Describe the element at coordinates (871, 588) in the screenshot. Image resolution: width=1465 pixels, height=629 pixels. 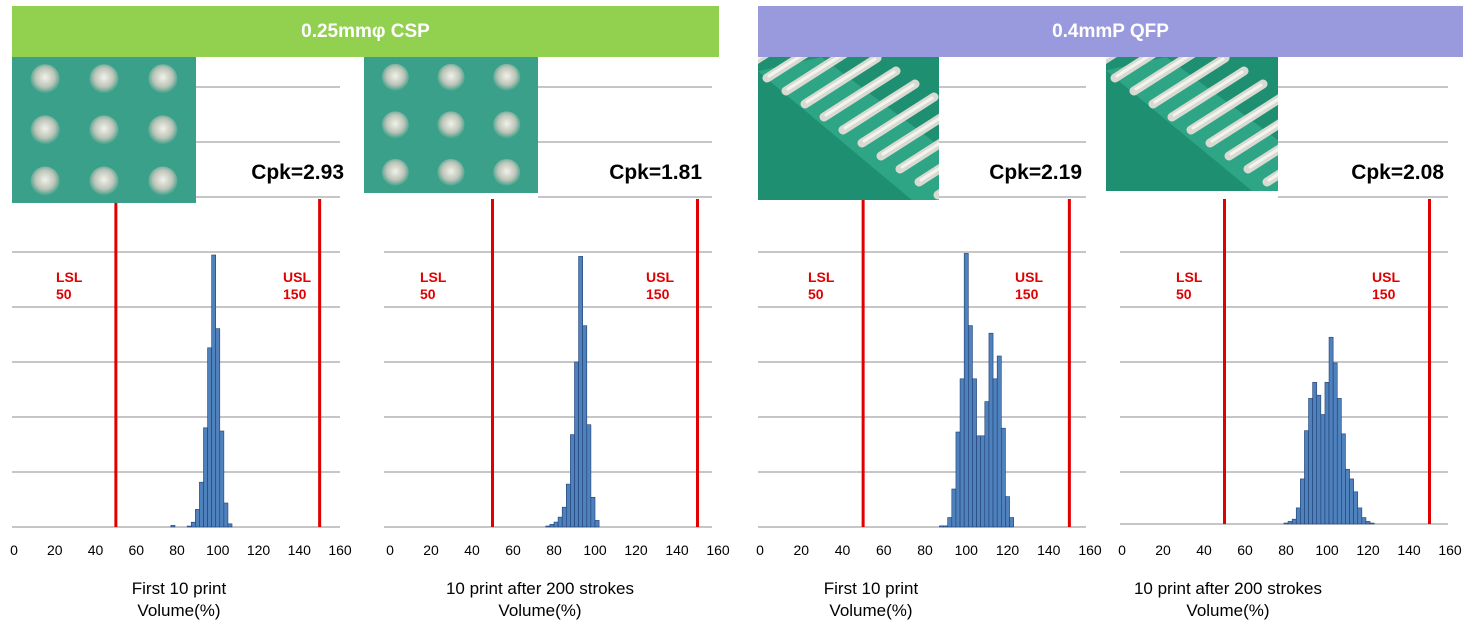
I see `caption-line-1: First 10 print` at that location.